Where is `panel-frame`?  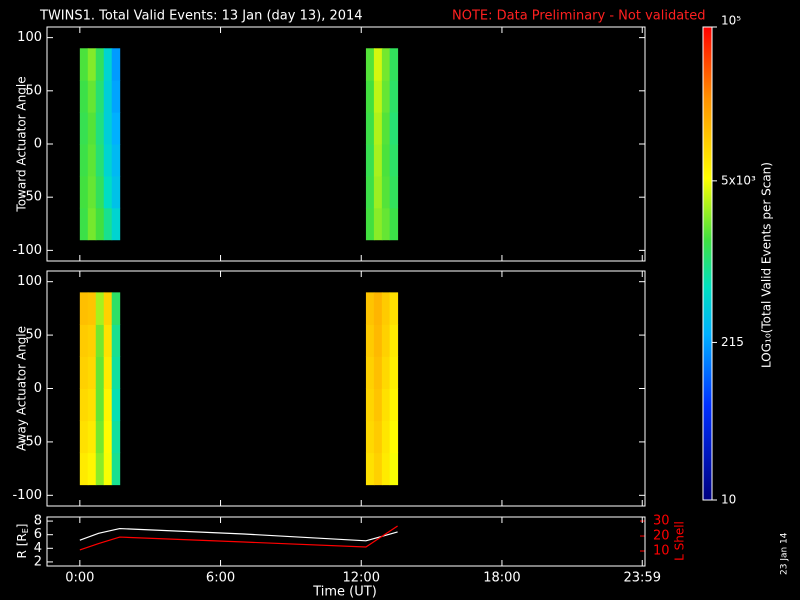 panel-frame is located at coordinates (346, 541).